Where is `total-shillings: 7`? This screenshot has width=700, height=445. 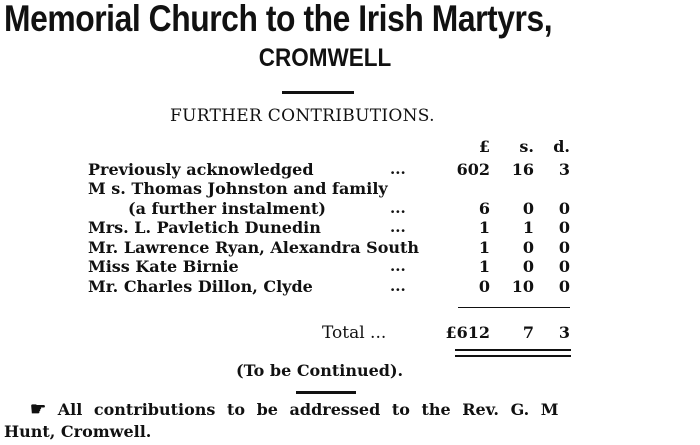
total-shillings: 7 is located at coordinates (528, 332).